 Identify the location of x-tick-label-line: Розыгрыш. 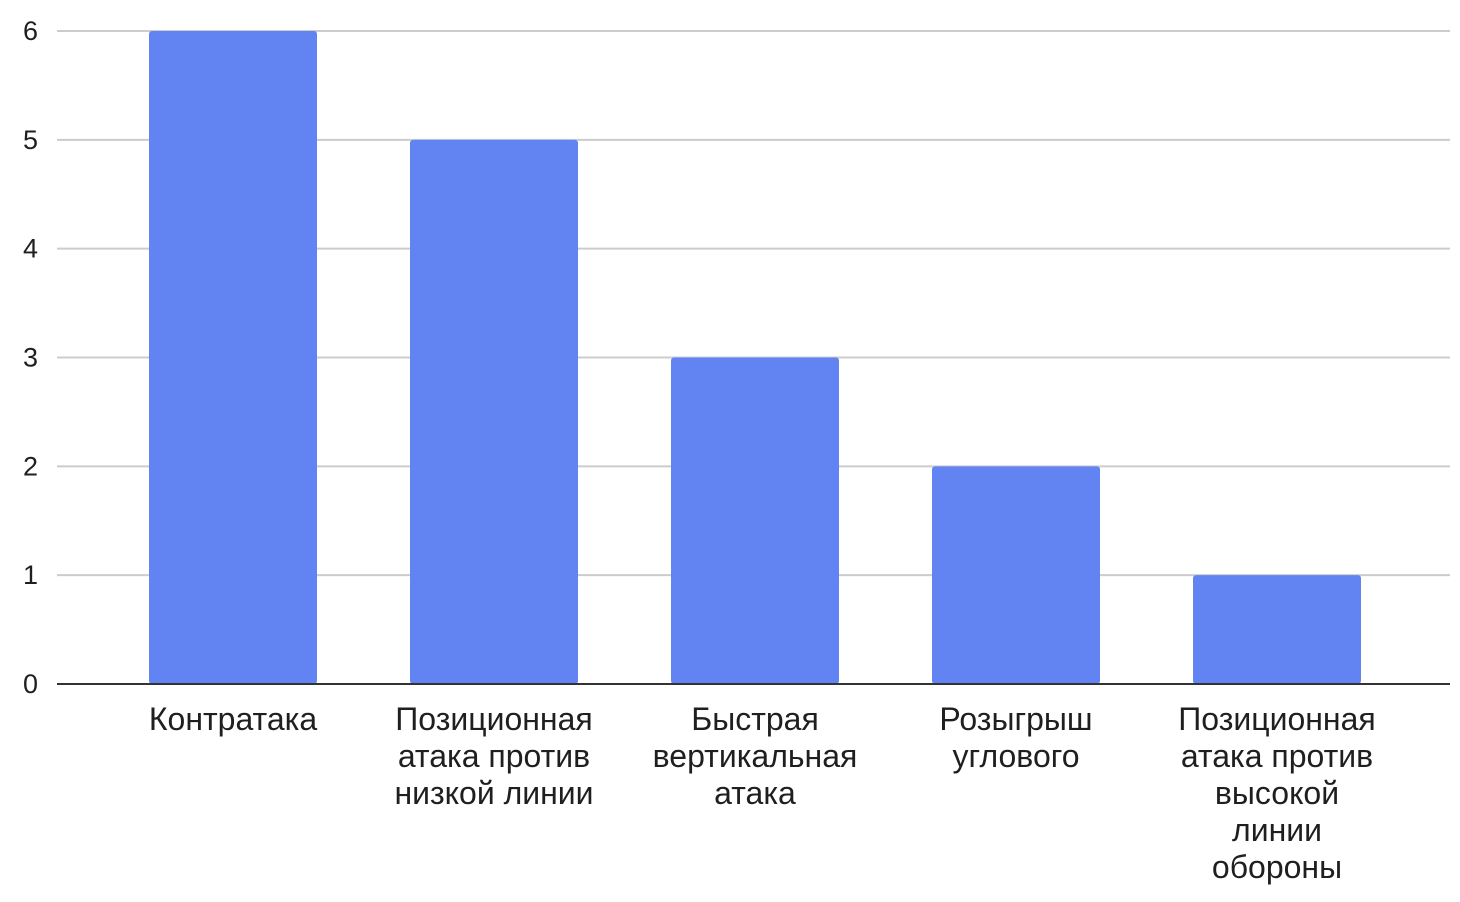
(1015, 719).